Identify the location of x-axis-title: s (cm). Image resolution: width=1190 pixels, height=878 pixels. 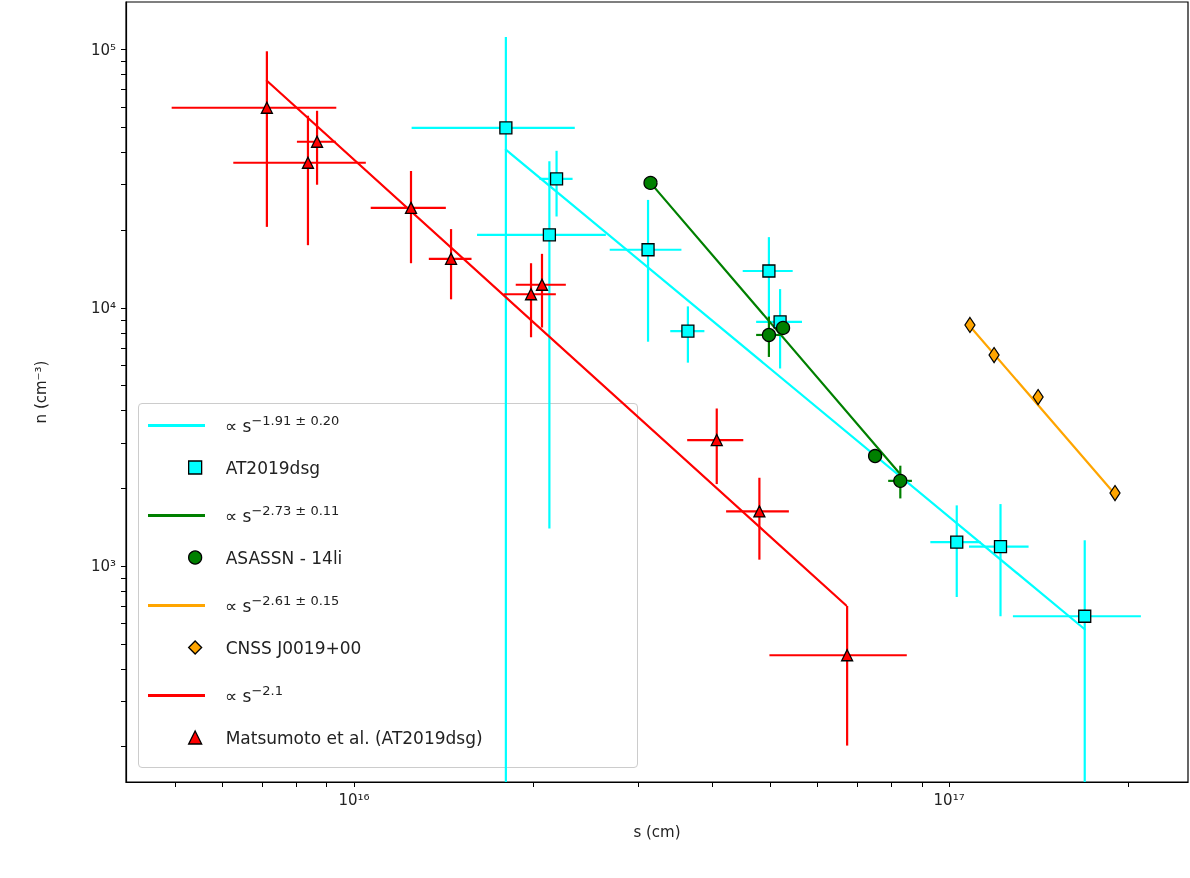
(657, 831).